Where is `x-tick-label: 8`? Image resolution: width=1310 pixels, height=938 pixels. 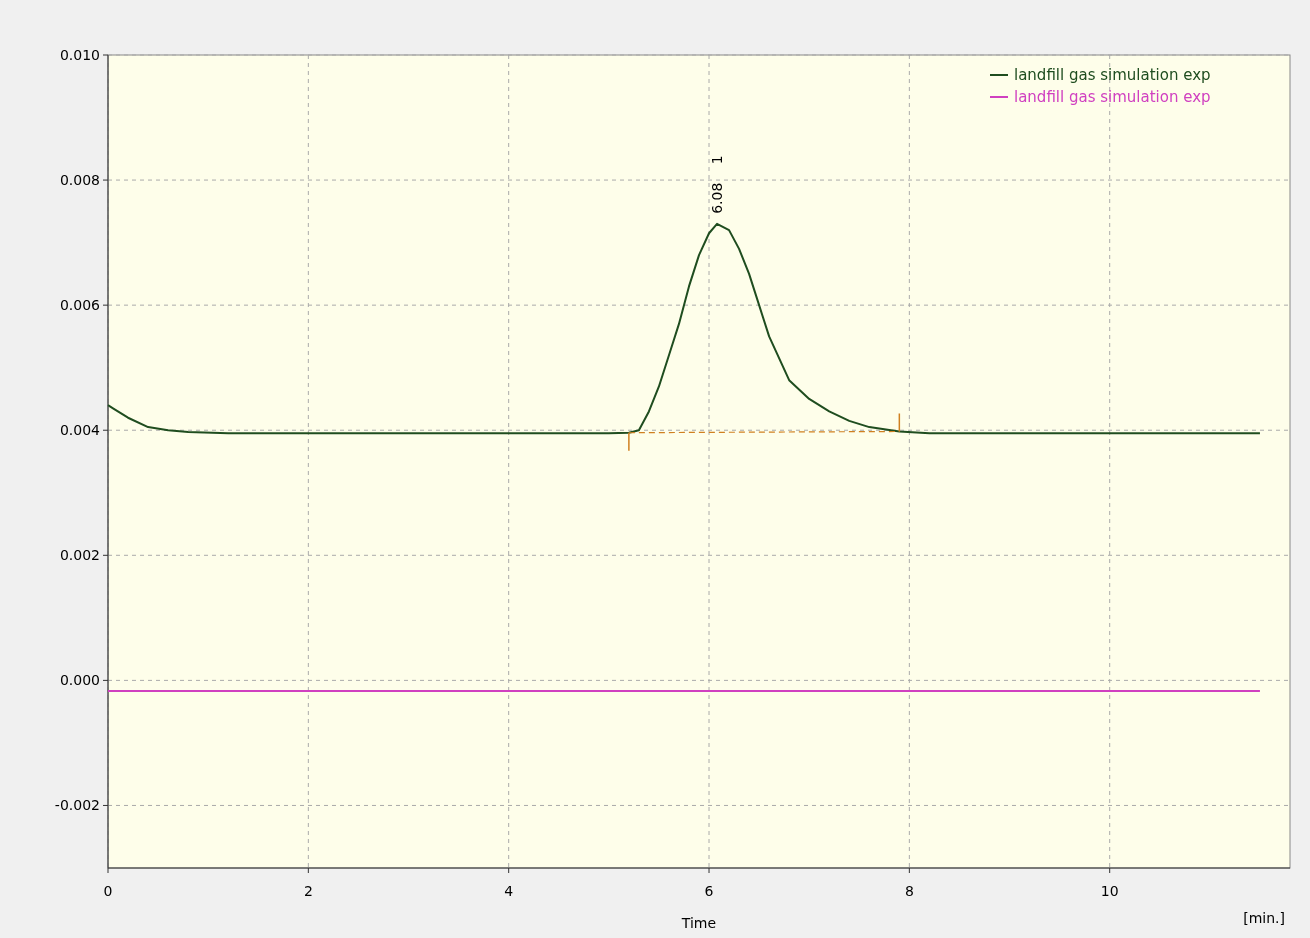
x-tick-label: 8 is located at coordinates (909, 891).